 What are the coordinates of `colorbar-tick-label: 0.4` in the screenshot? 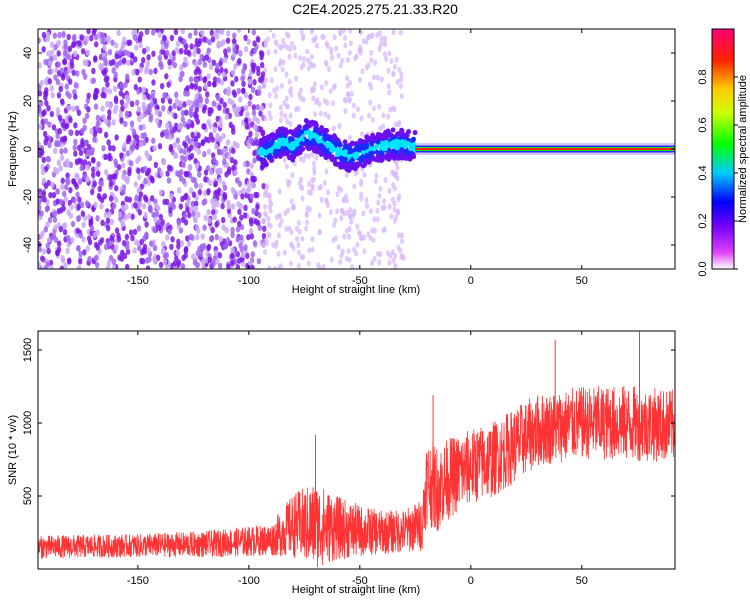 It's located at (703, 172).